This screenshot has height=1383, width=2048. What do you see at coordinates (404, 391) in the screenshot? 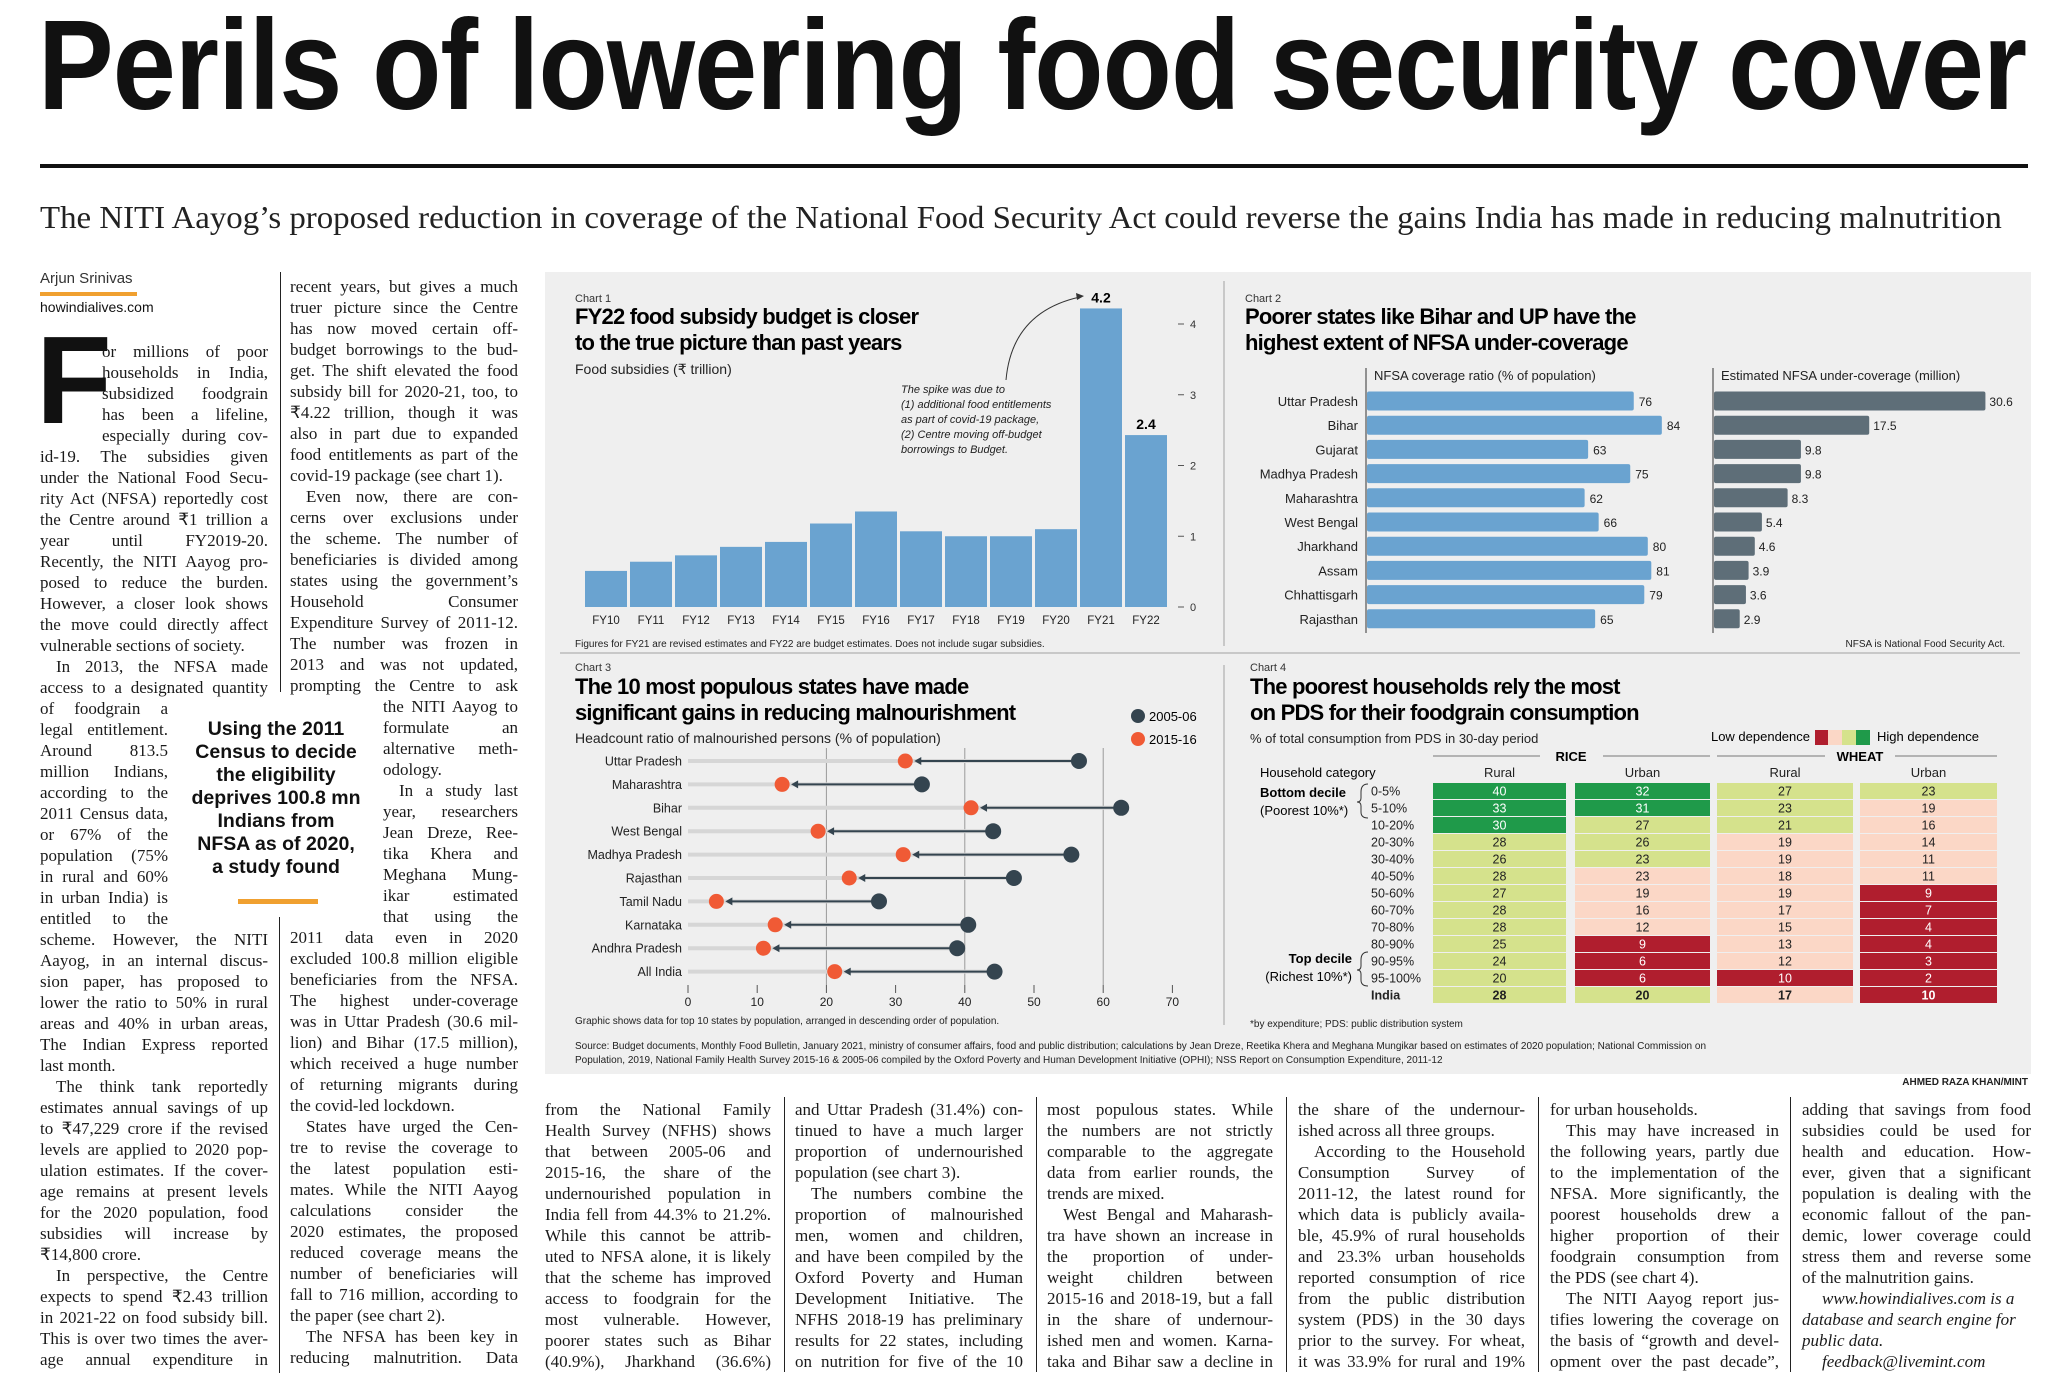
I see `article-line: subsidy bill for 2020-21, too, to` at bounding box center [404, 391].